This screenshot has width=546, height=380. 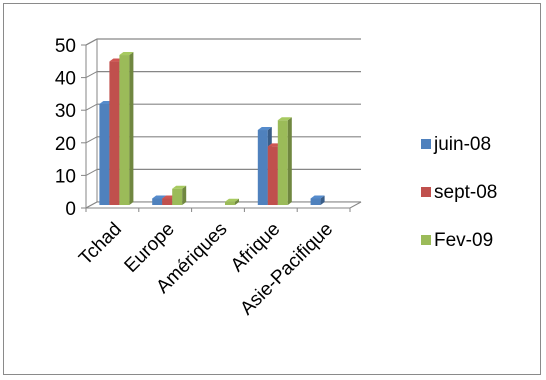 I want to click on y-tick-label: 50, so click(x=65, y=46).